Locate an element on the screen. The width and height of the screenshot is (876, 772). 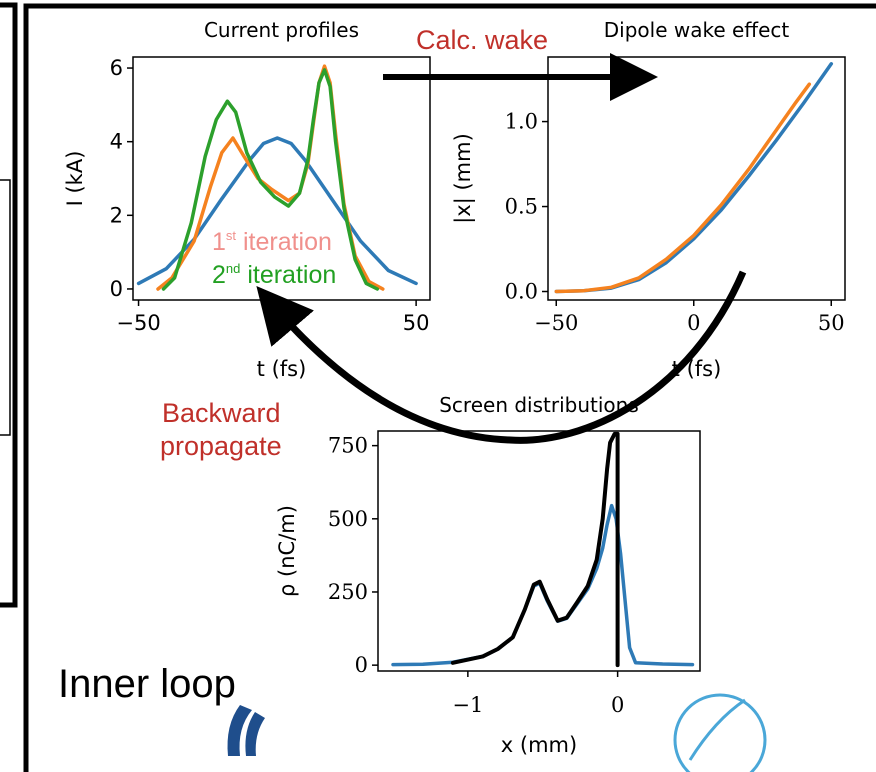
dipole-ylabel: |x| (mm) is located at coordinates (463, 178).